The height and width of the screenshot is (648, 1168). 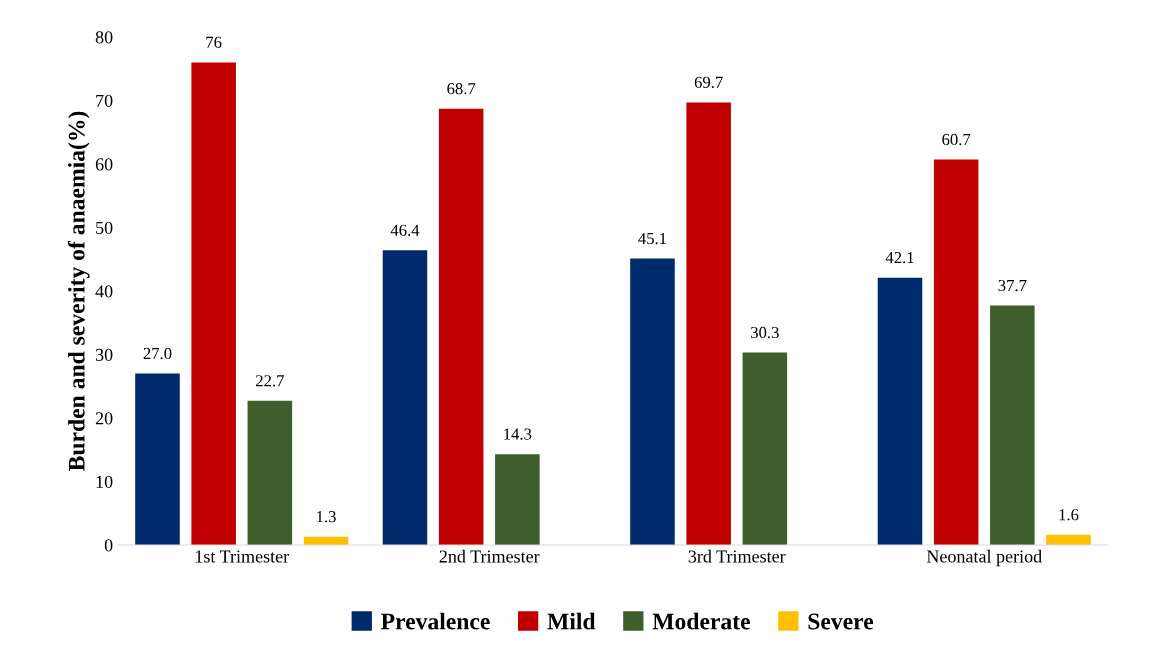 I want to click on data-label: 76, so click(x=214, y=42).